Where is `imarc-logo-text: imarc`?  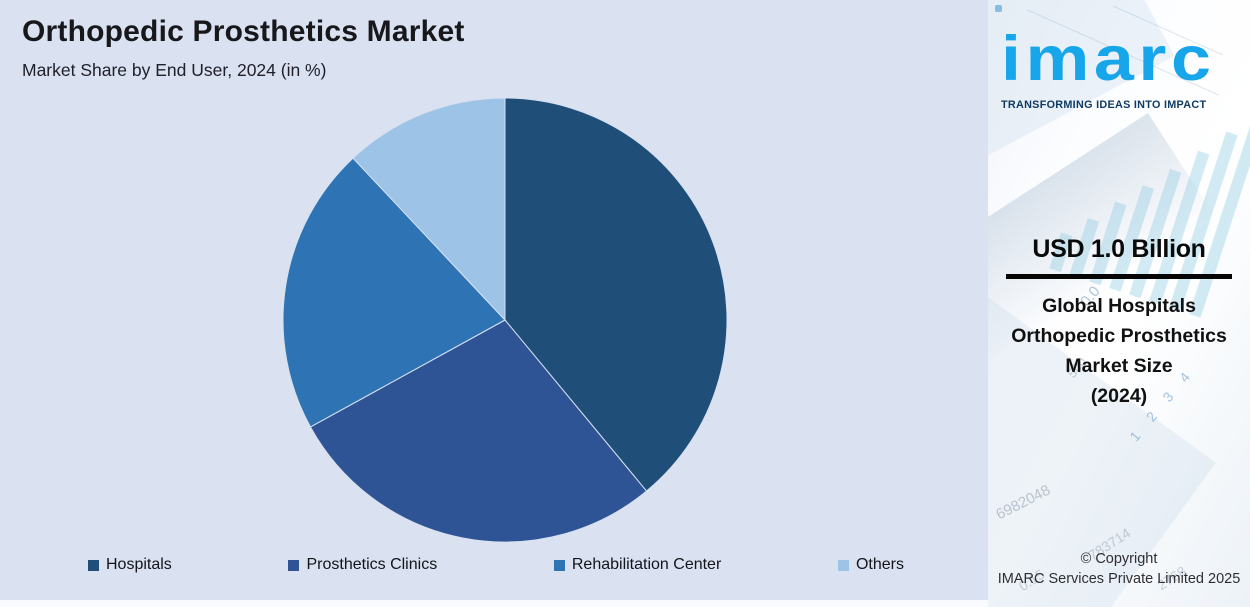
imarc-logo-text: imarc is located at coordinates (1108, 59).